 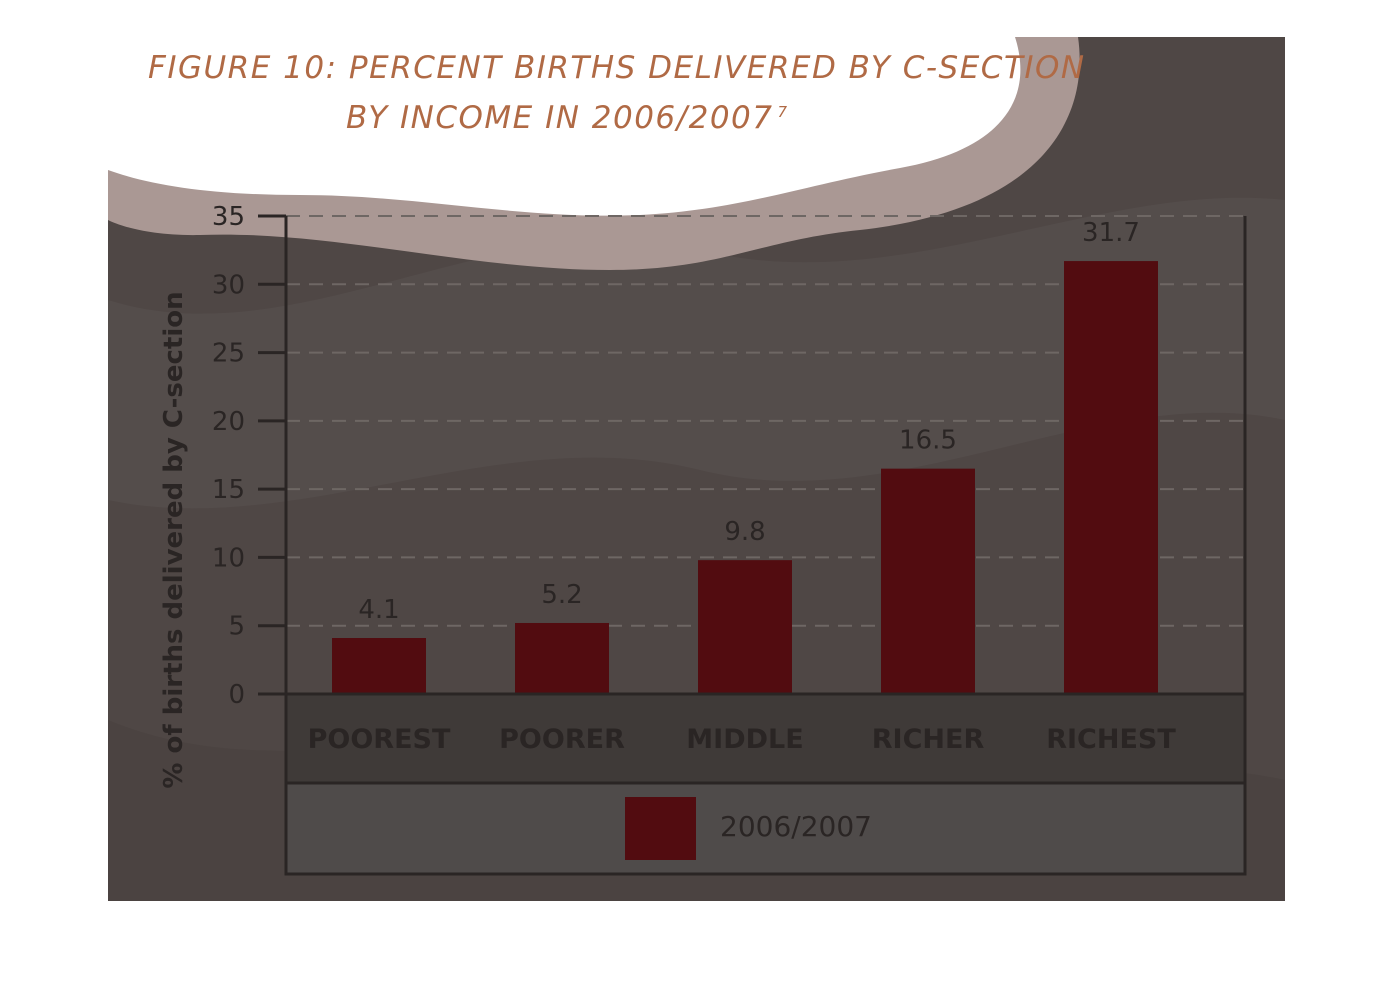 What do you see at coordinates (1111, 233) in the screenshot?
I see `value-label: 31.7` at bounding box center [1111, 233].